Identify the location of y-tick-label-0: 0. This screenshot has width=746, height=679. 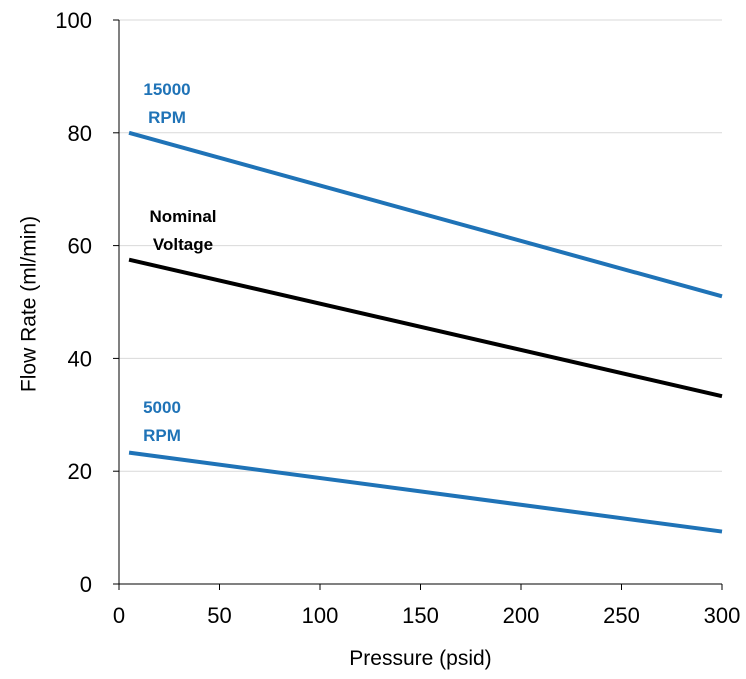
(86, 584).